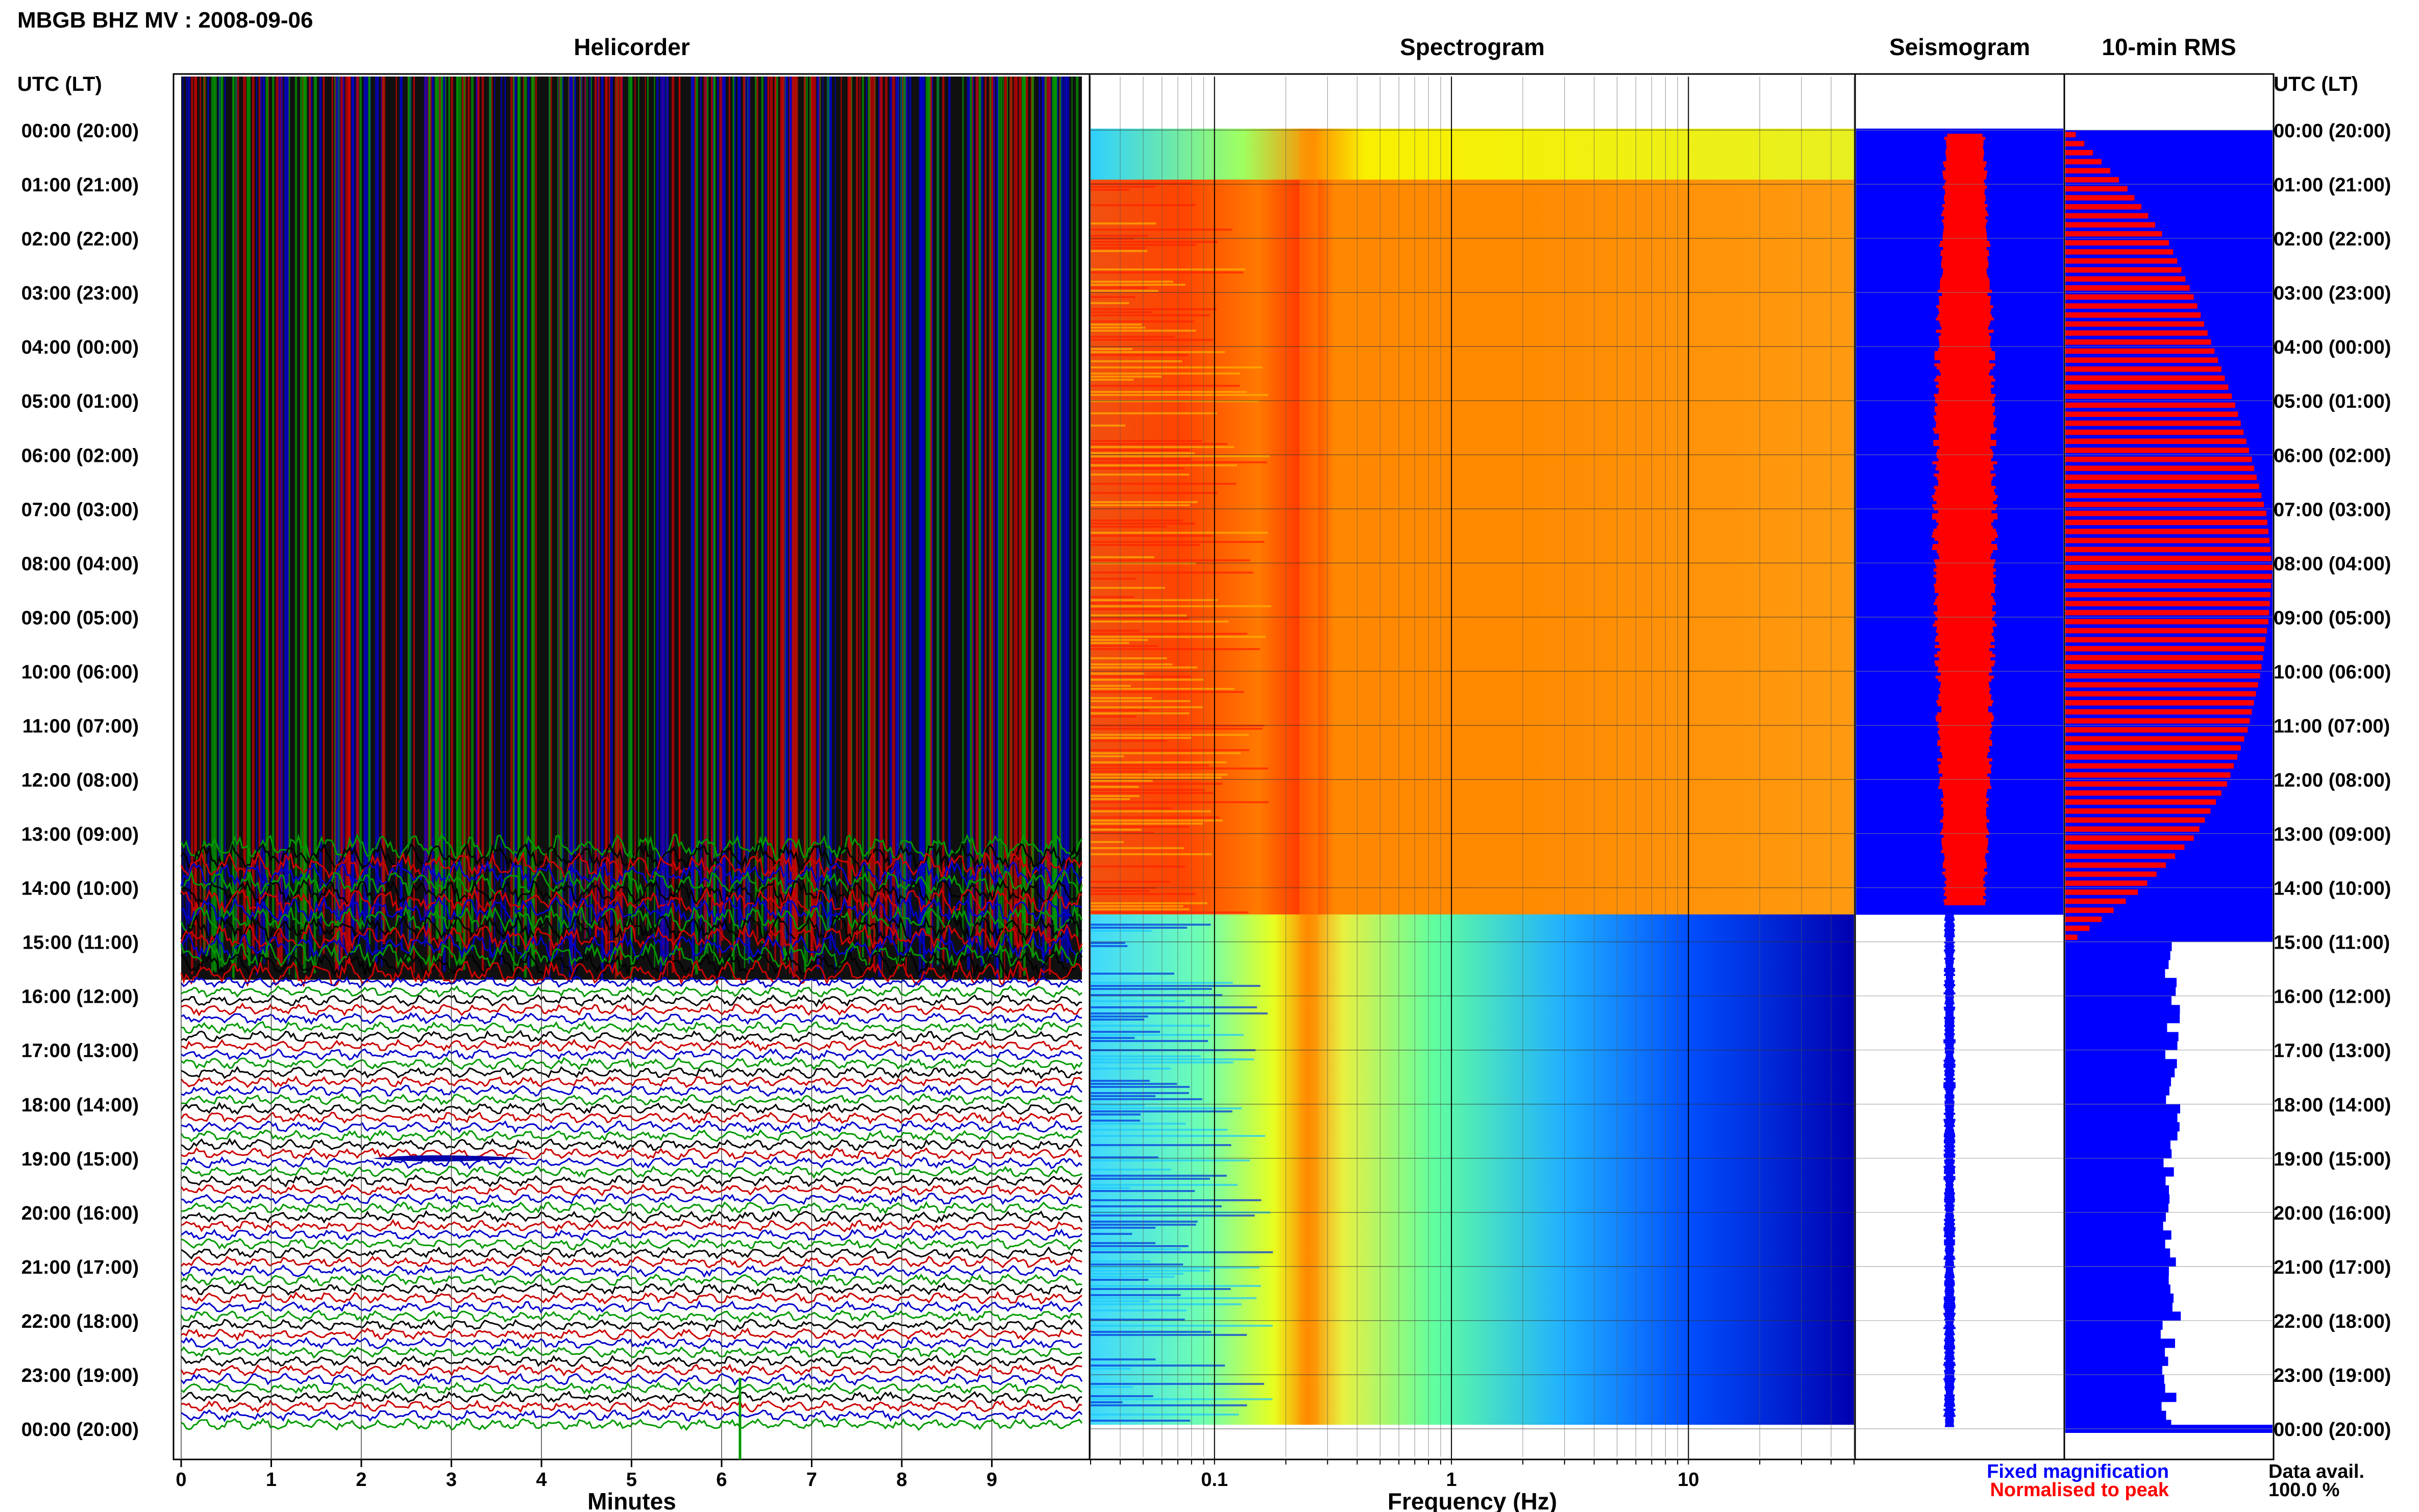 This screenshot has width=2419, height=1512. I want to click on time-label-right: 04:00 (00:00), so click(2332, 347).